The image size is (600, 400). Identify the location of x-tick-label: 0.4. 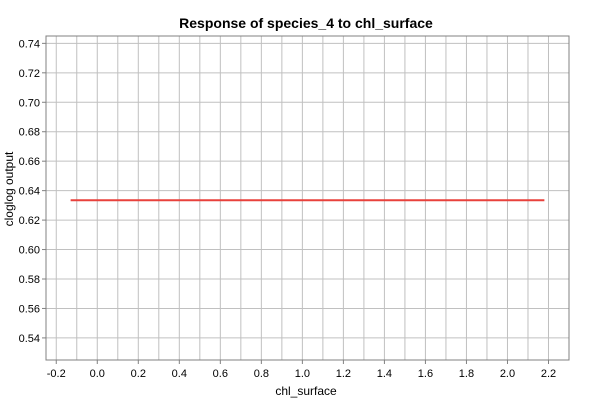
(179, 374).